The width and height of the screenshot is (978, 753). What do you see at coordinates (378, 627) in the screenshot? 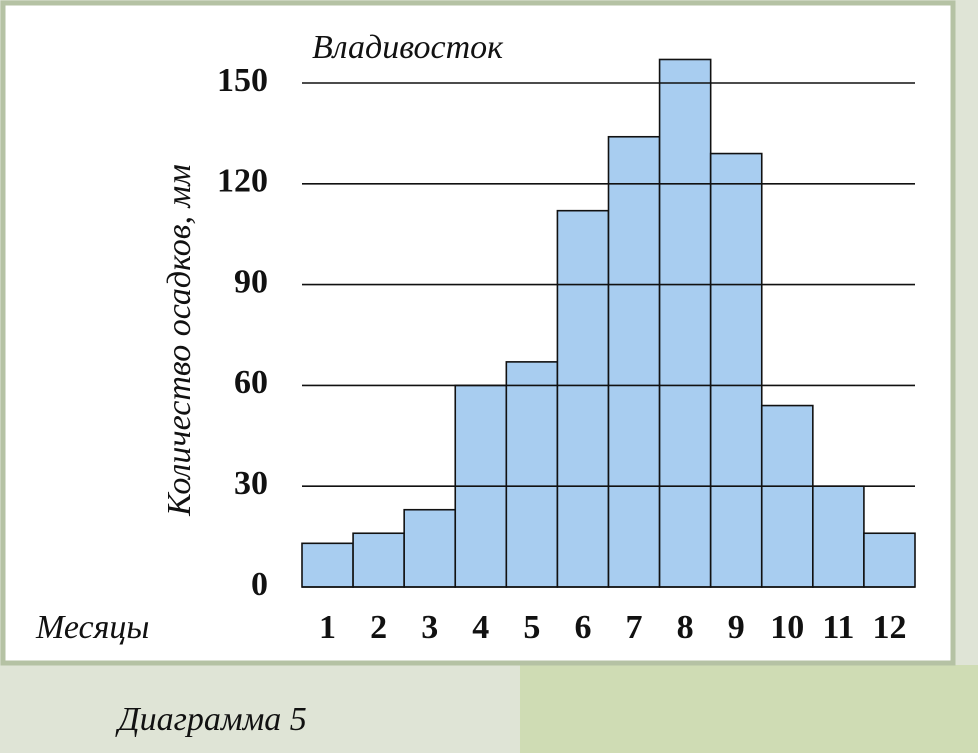
I see `x-tick-label: 2` at bounding box center [378, 627].